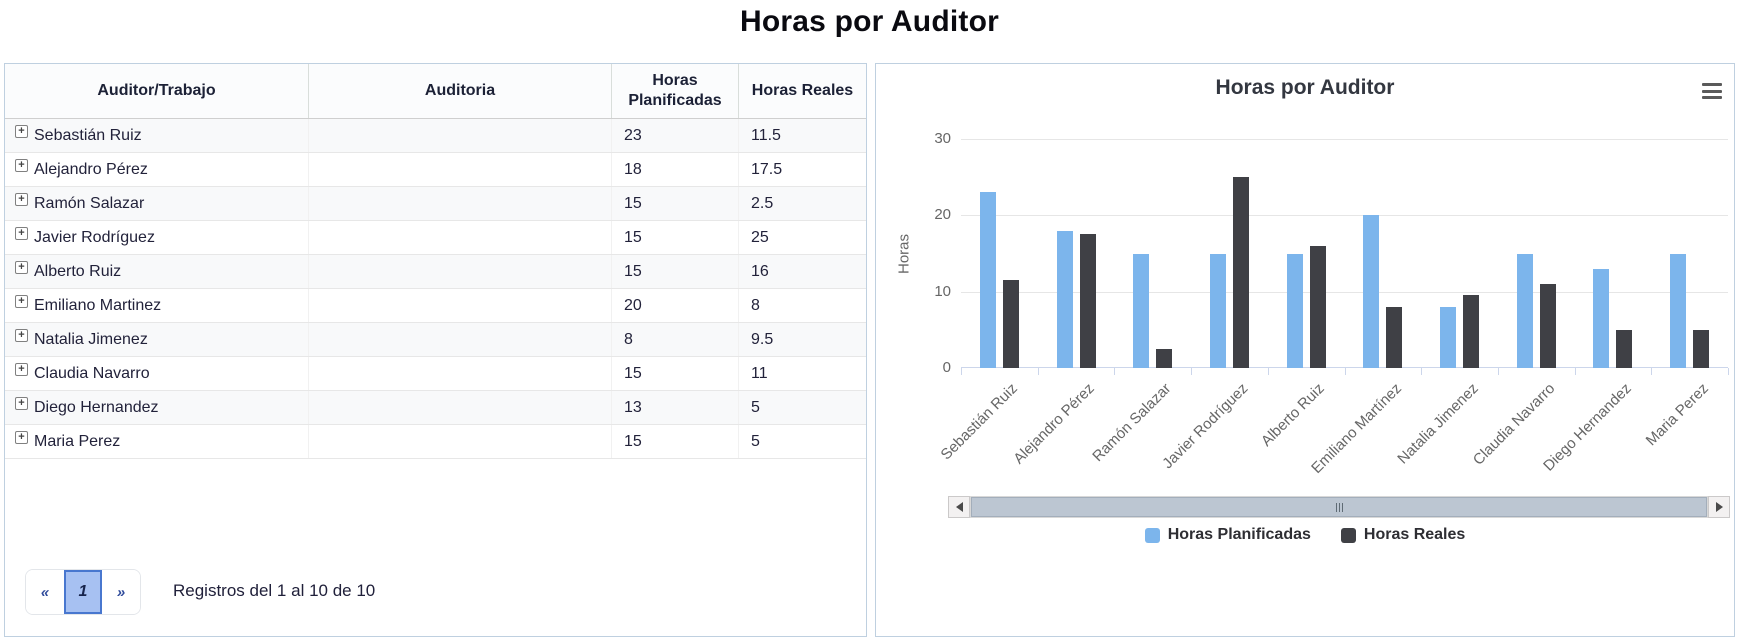 This screenshot has width=1739, height=640. What do you see at coordinates (675, 305) in the screenshot?
I see `horas-planificadas-cell: 20` at bounding box center [675, 305].